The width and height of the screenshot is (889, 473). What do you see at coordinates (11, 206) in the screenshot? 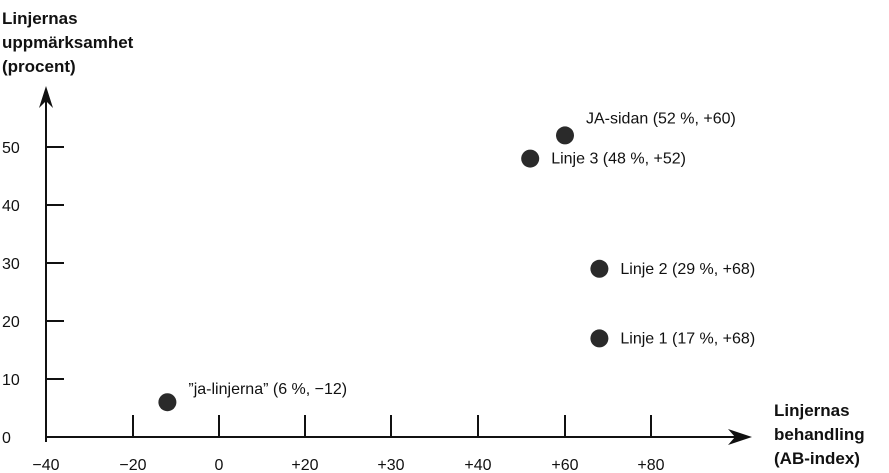
I see `y-tick-label: 40` at bounding box center [11, 206].